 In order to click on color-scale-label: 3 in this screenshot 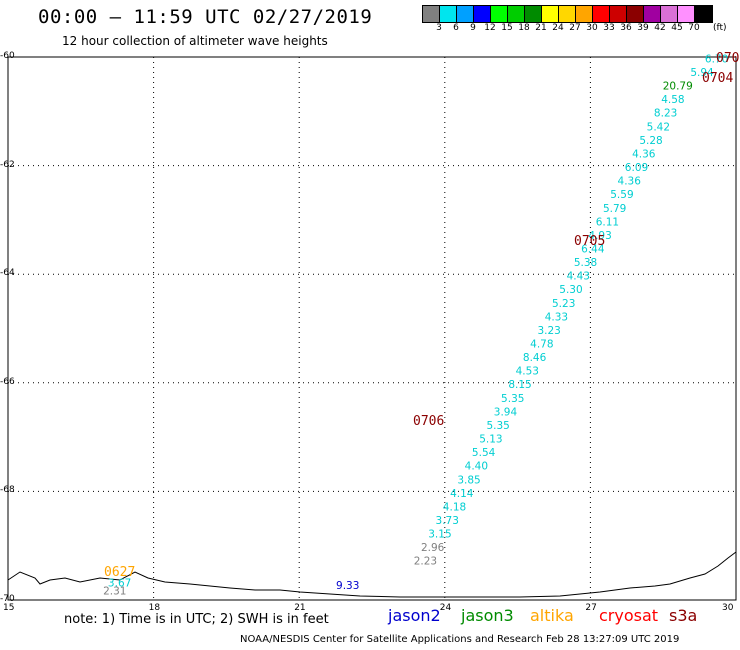, I will do `click(439, 28)`.